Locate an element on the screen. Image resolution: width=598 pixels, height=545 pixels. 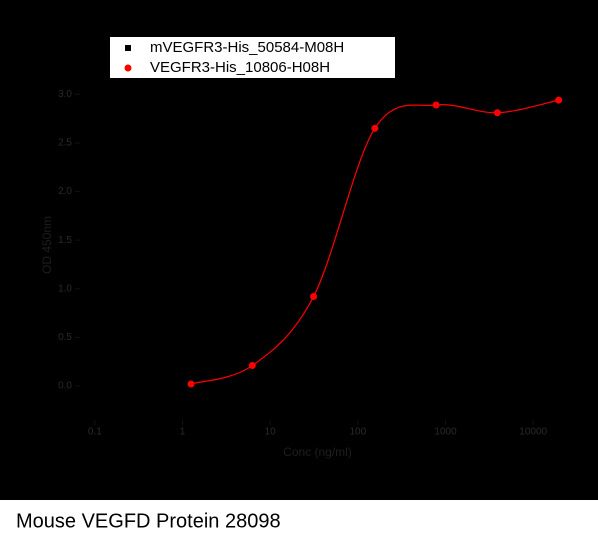
y-tick-label: 3.0 is located at coordinates (65, 94).